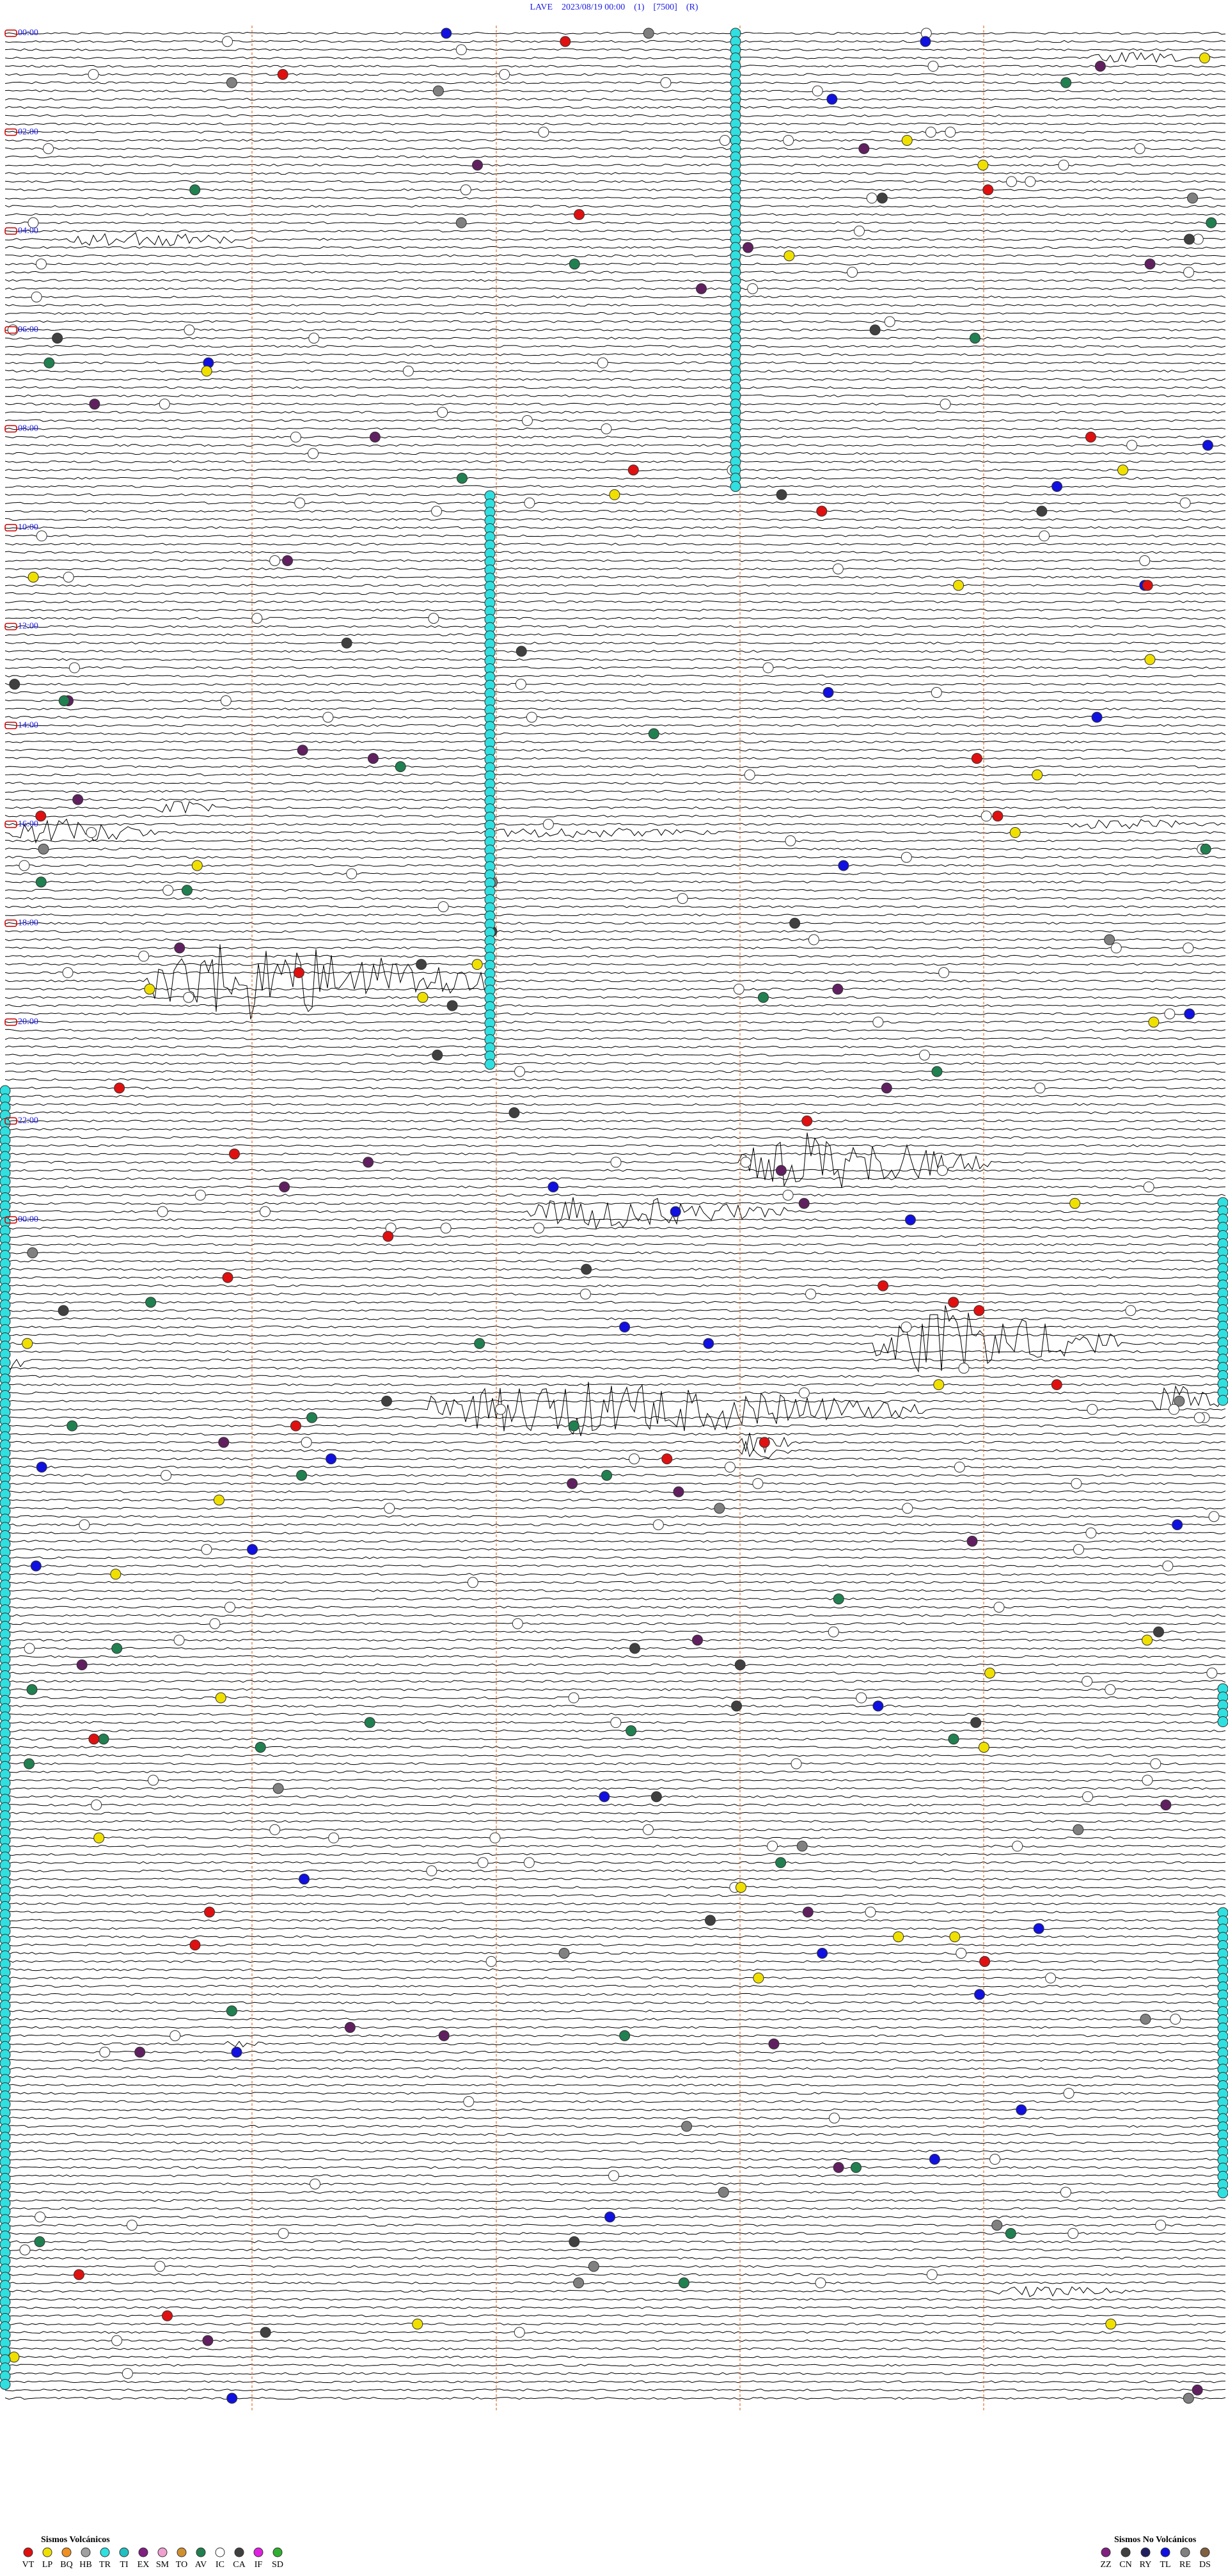  I want to click on time-label: 00:00, so click(28, 33).